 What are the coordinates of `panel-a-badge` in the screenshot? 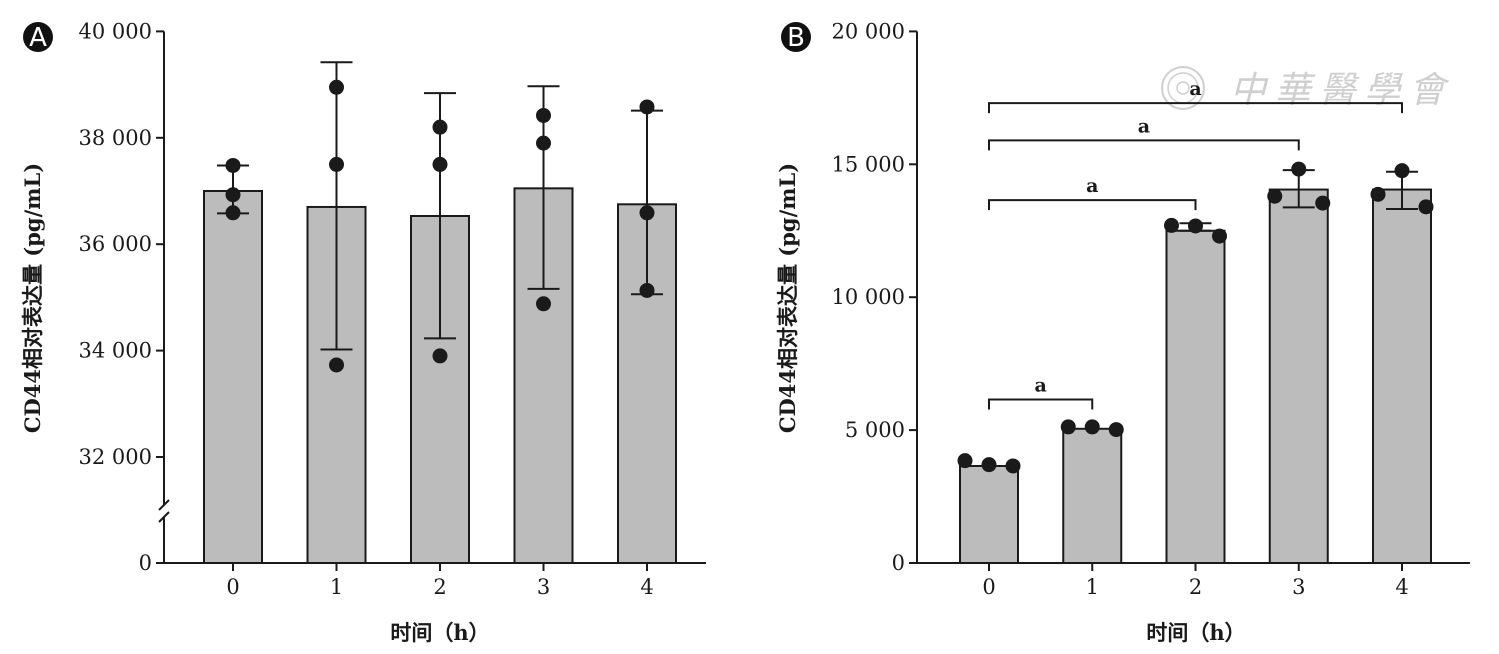 It's located at (38, 37).